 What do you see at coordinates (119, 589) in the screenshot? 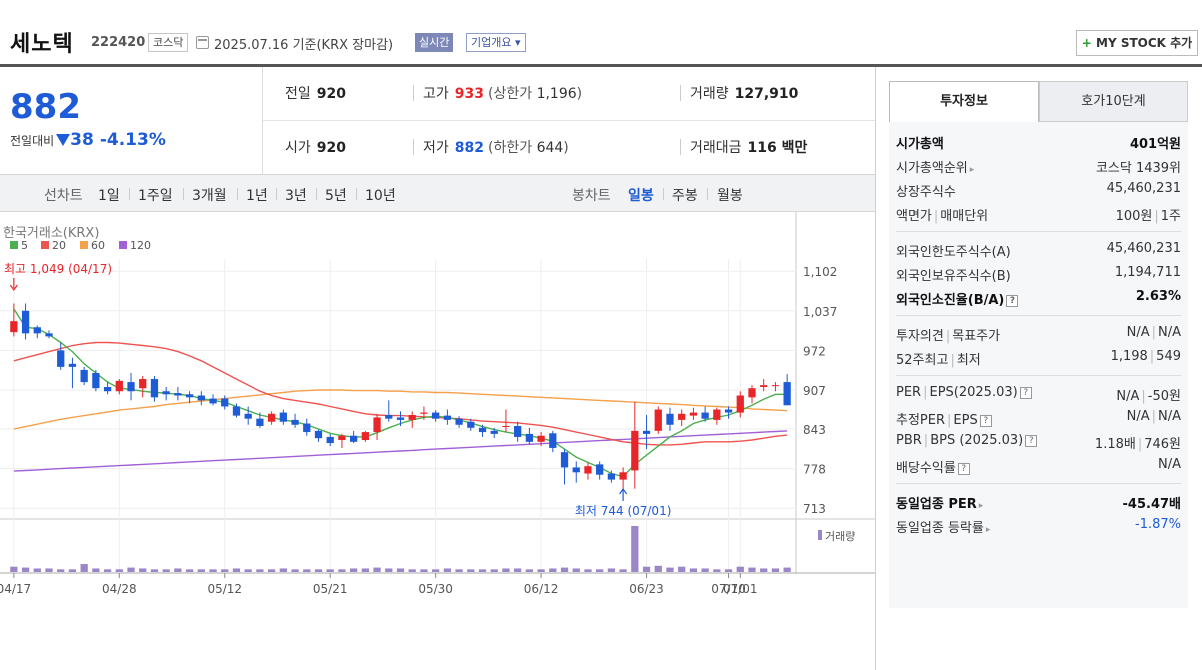
I see `x-tick-label: 04/28` at bounding box center [119, 589].